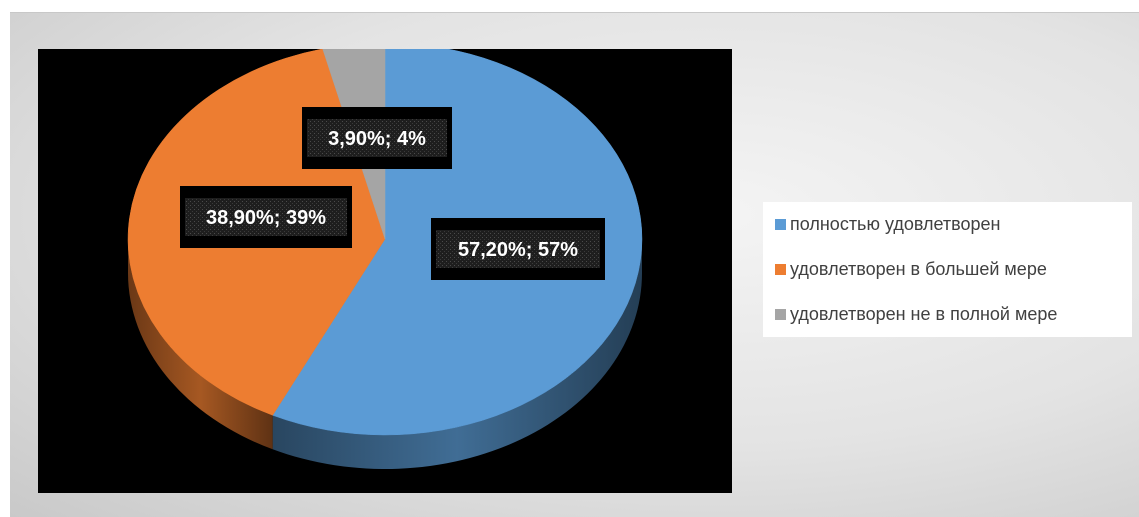 The image size is (1139, 517). Describe the element at coordinates (780, 269) in the screenshot. I see `legend-swatch-orange` at that location.